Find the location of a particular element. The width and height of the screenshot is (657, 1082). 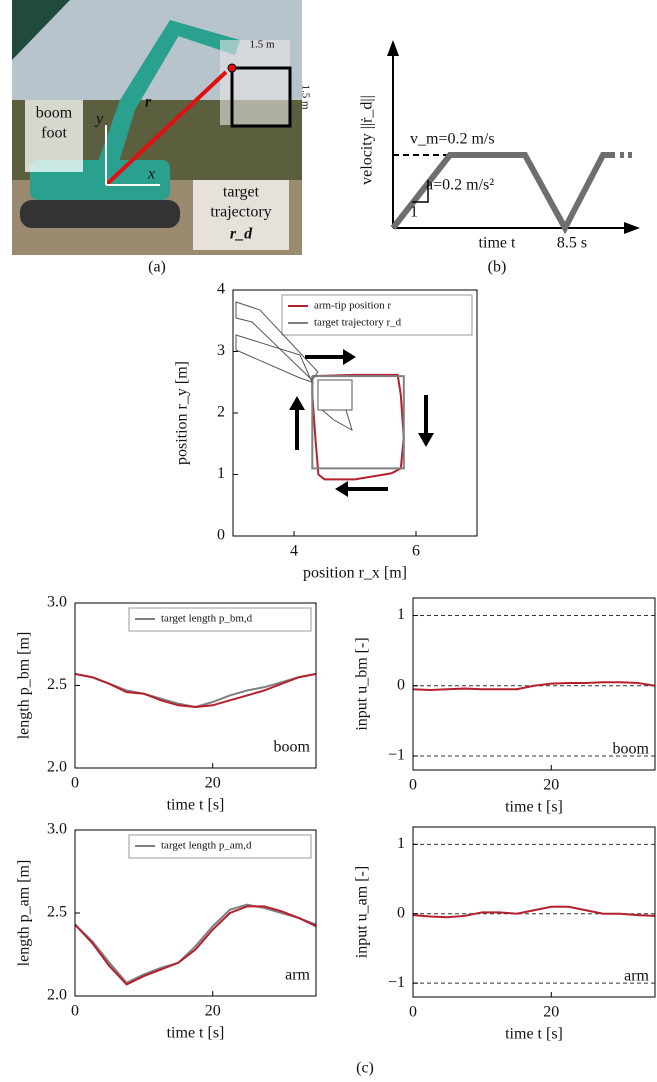

direction-arrows is located at coordinates (361, 423).